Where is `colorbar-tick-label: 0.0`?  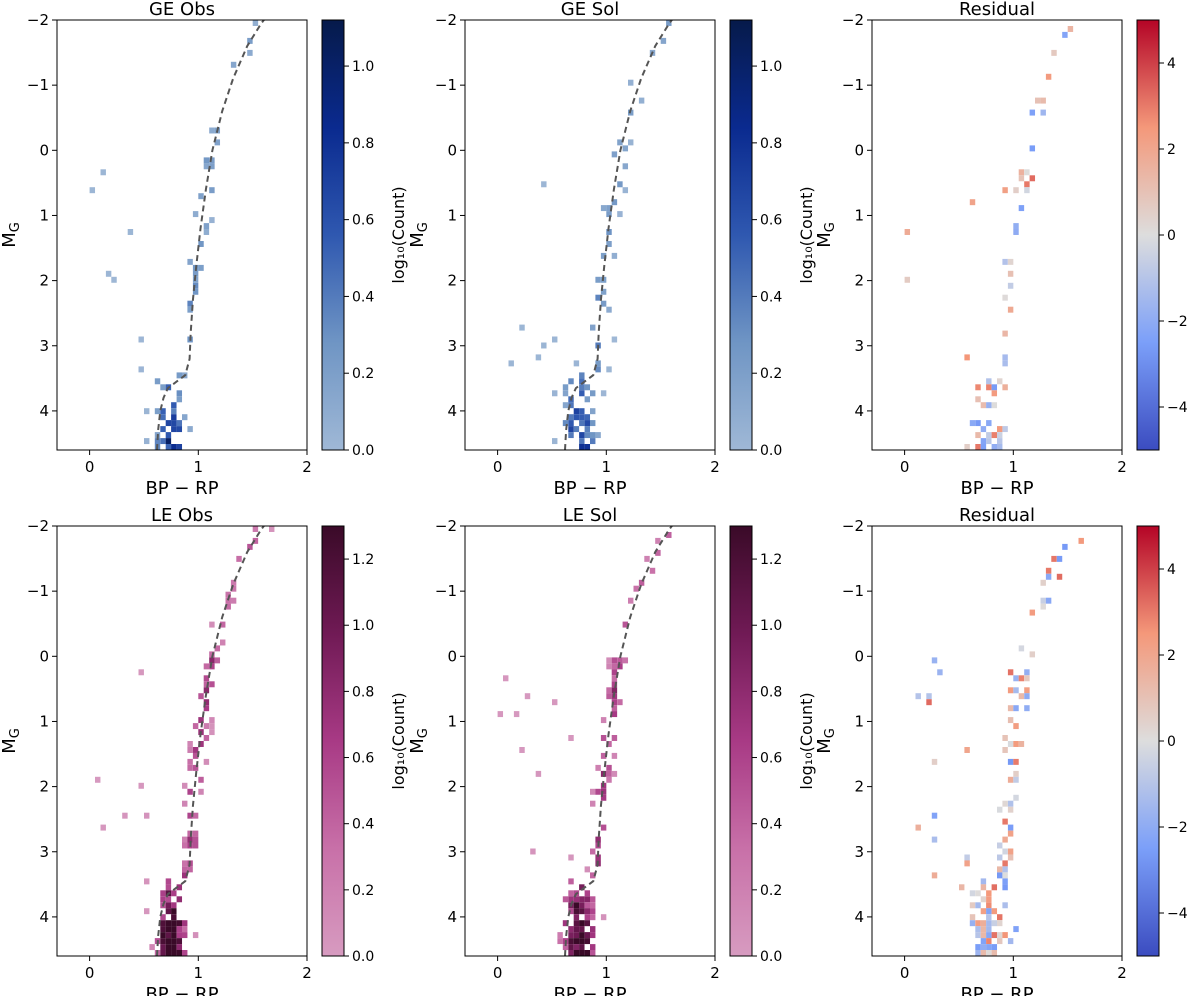
colorbar-tick-label: 0.0 is located at coordinates (363, 957).